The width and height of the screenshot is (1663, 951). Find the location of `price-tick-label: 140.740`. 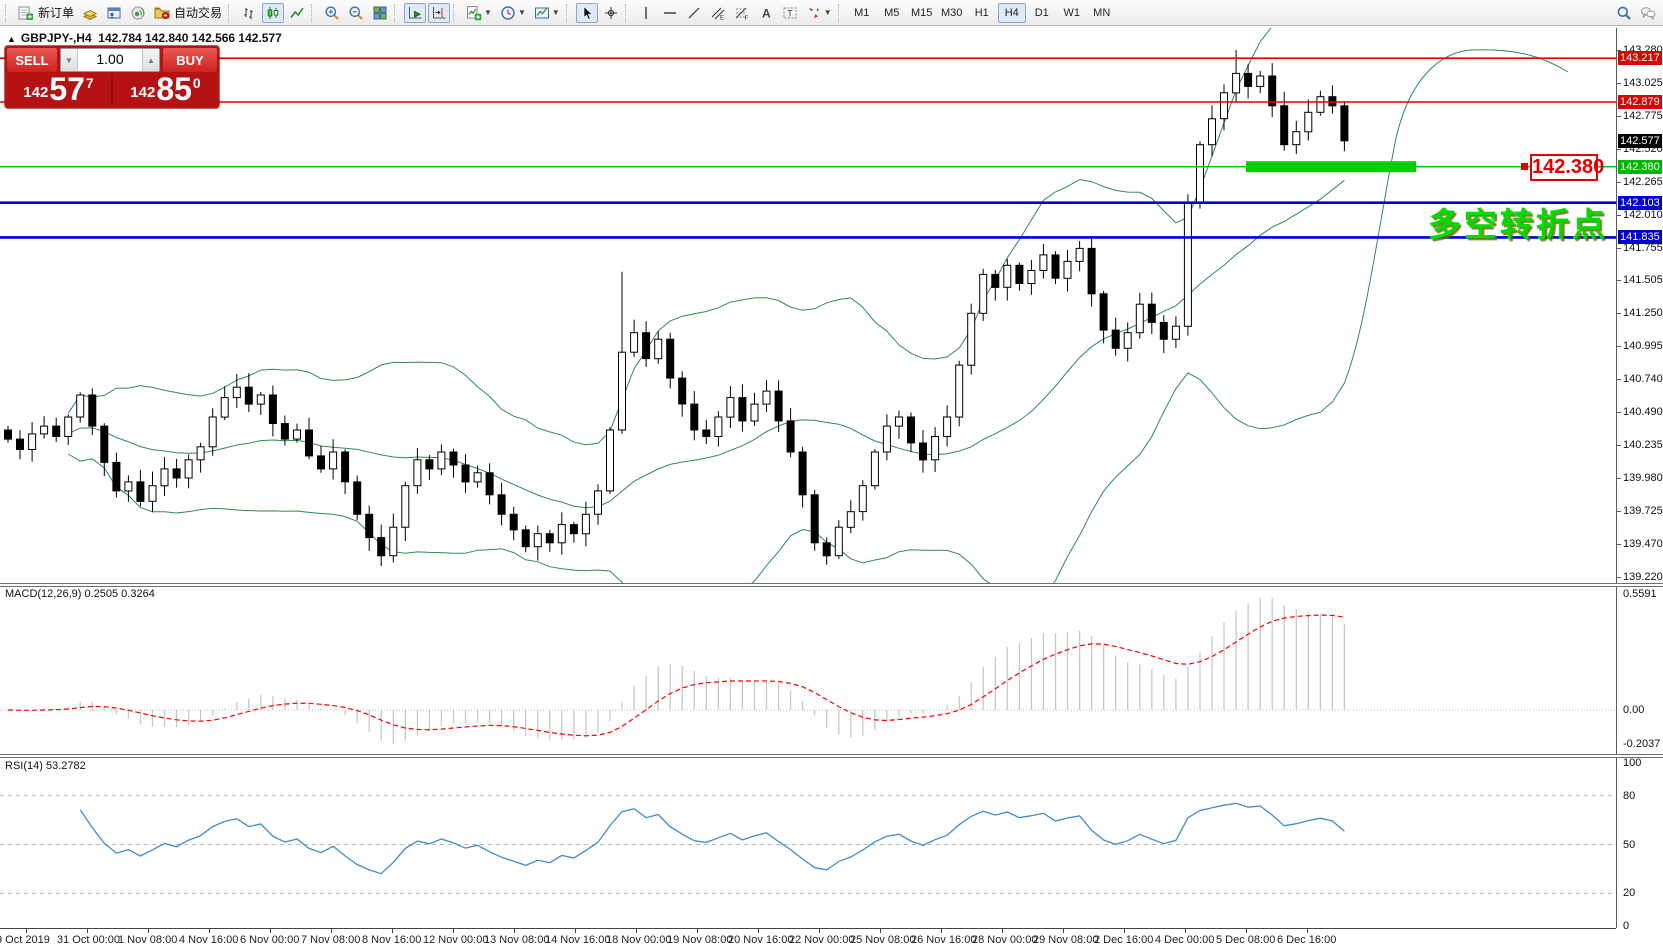

price-tick-label: 140.740 is located at coordinates (1643, 379).